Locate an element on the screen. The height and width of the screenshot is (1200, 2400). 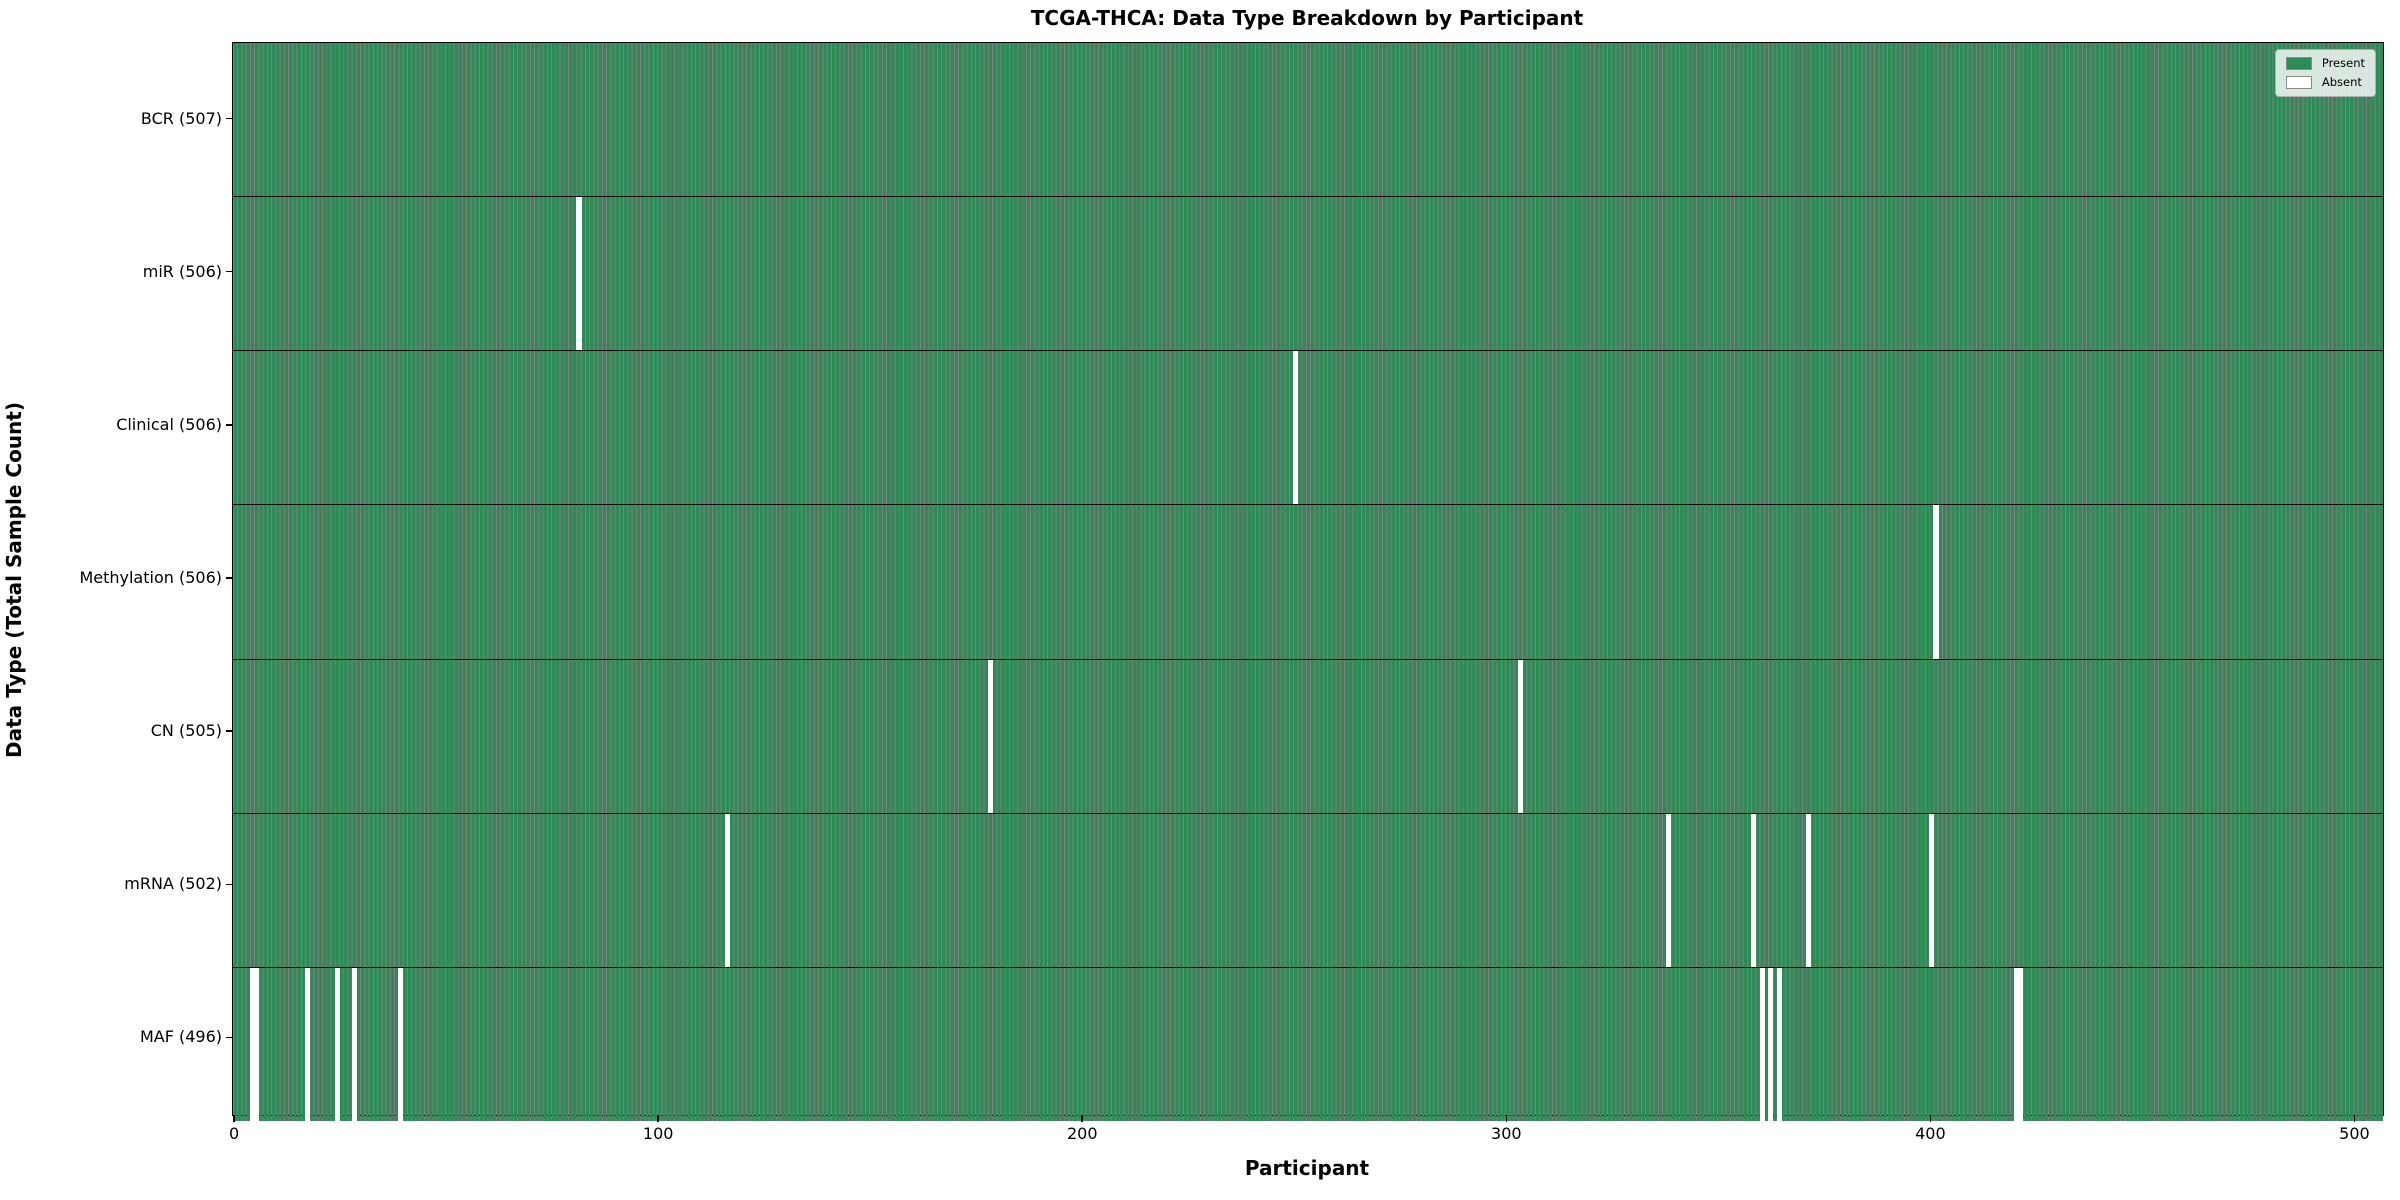
row-mir is located at coordinates (1308, 273).